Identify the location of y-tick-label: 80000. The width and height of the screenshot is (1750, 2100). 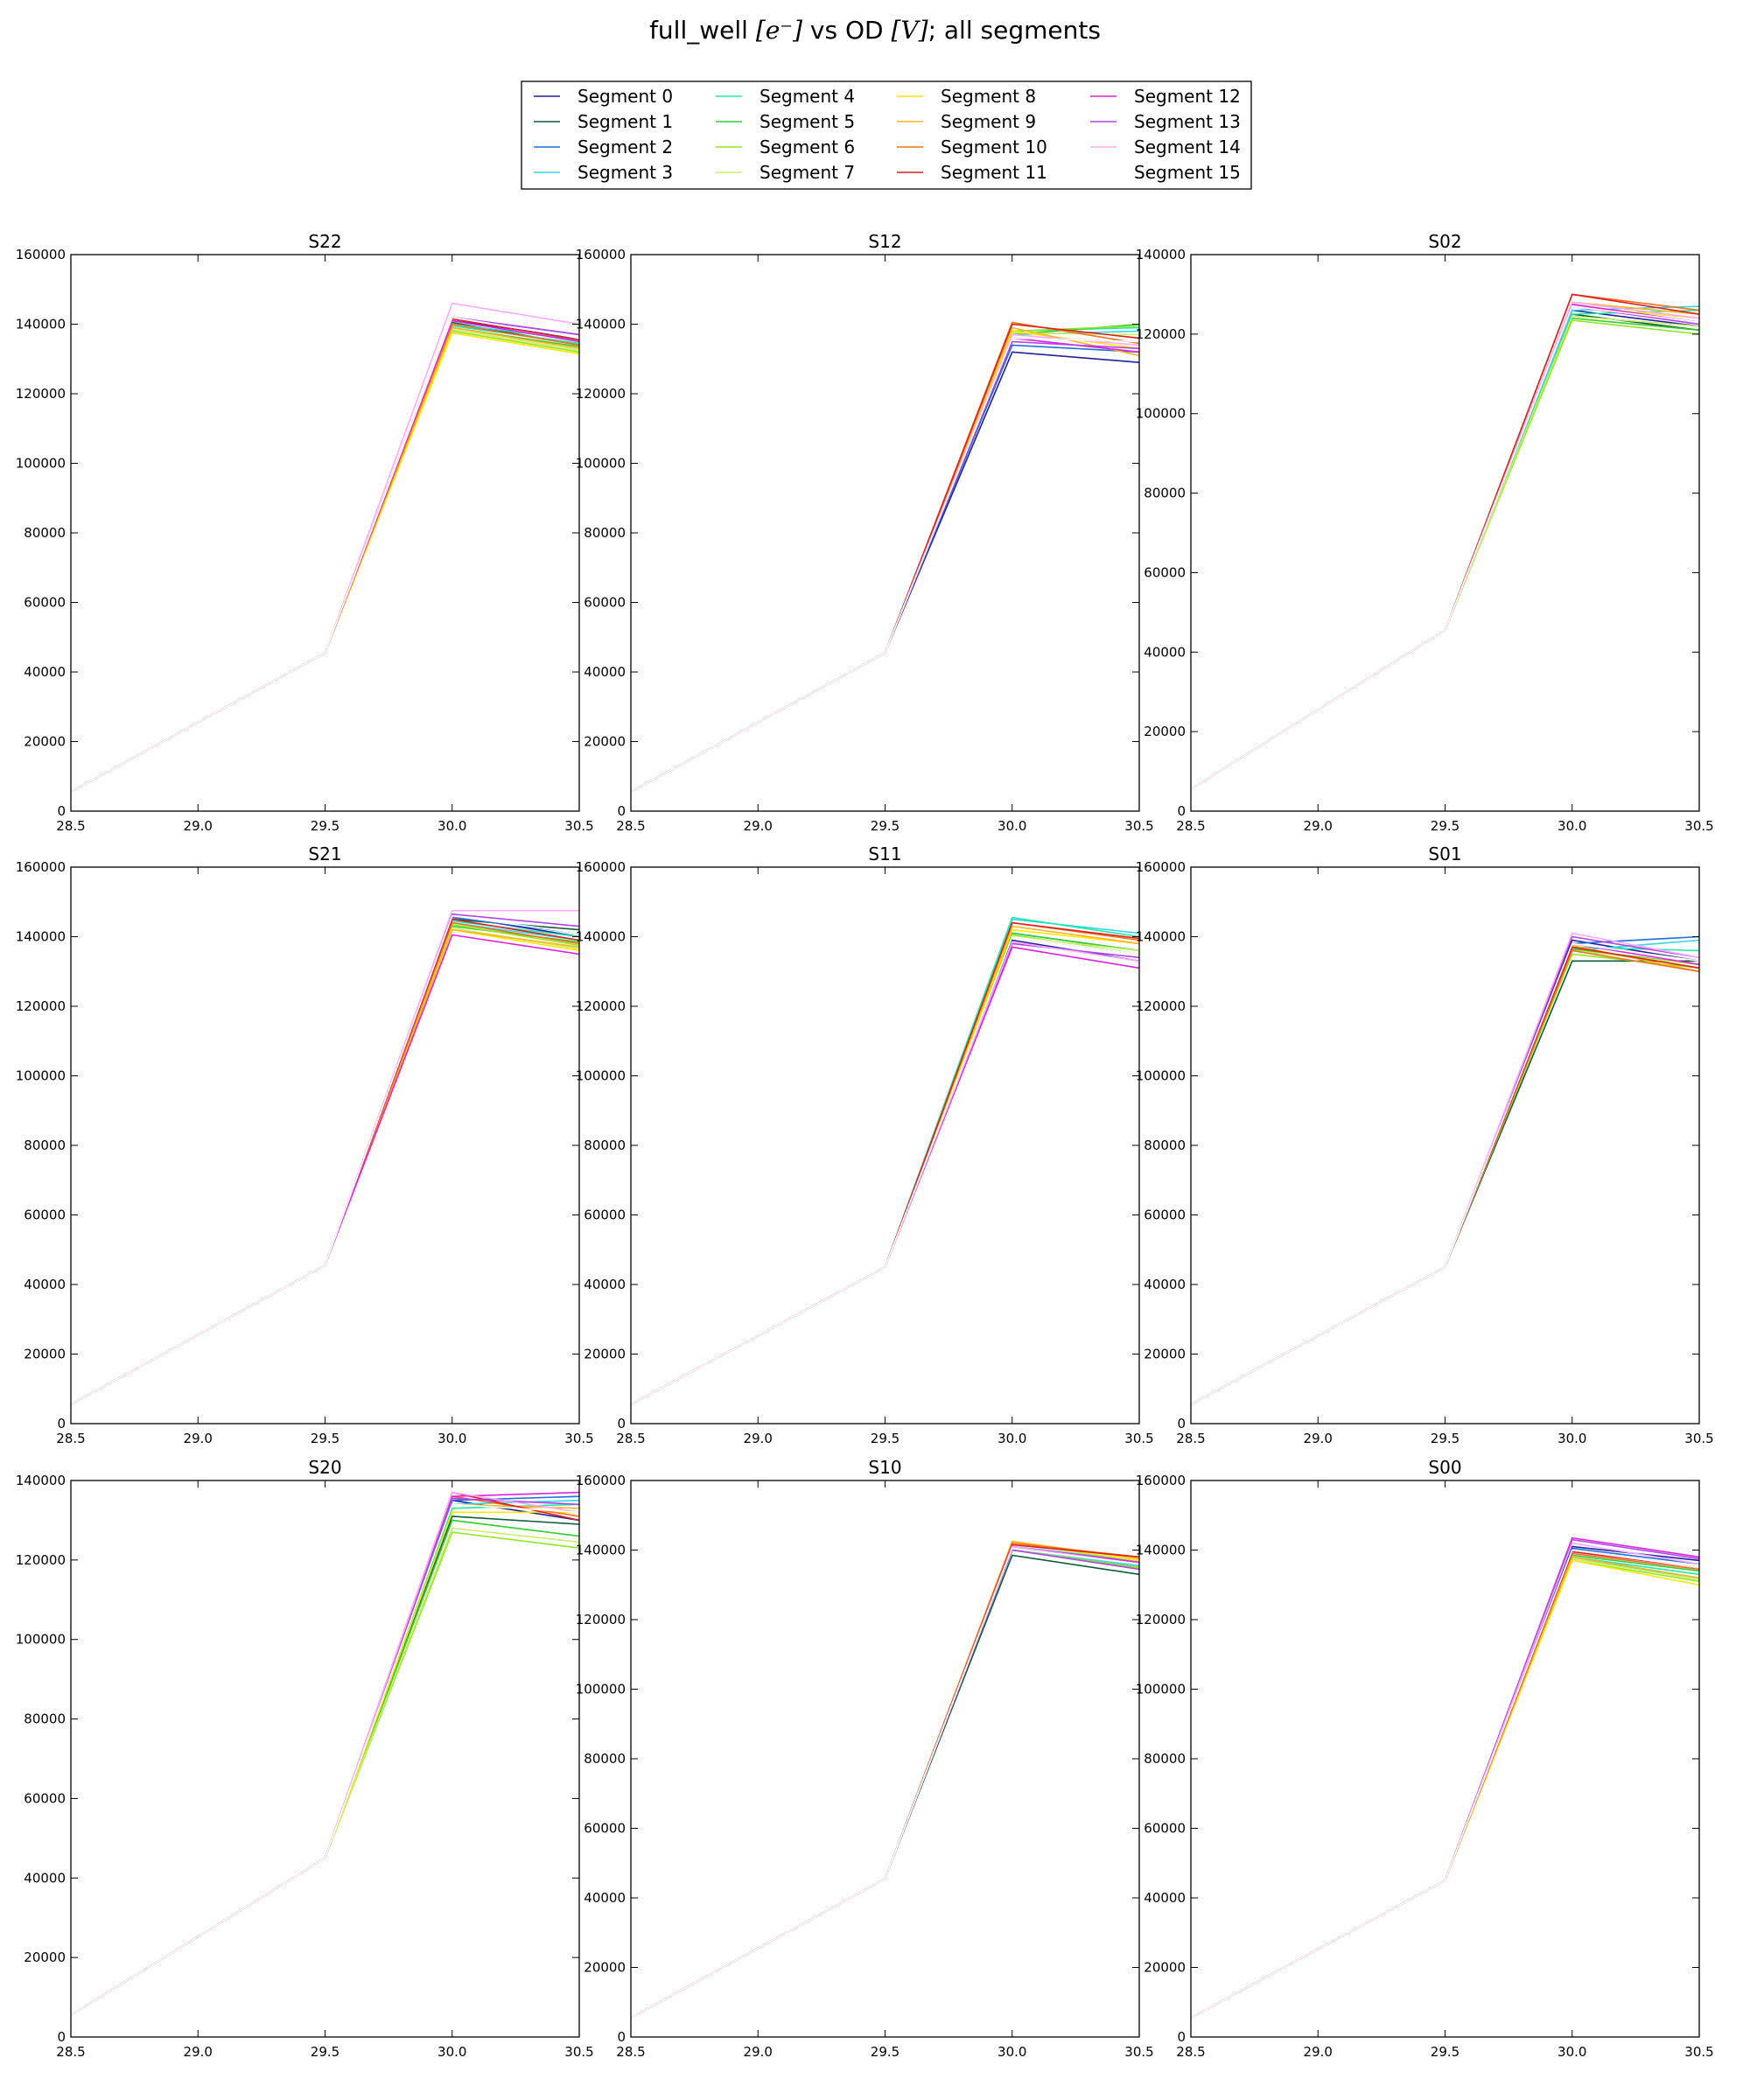
(605, 533).